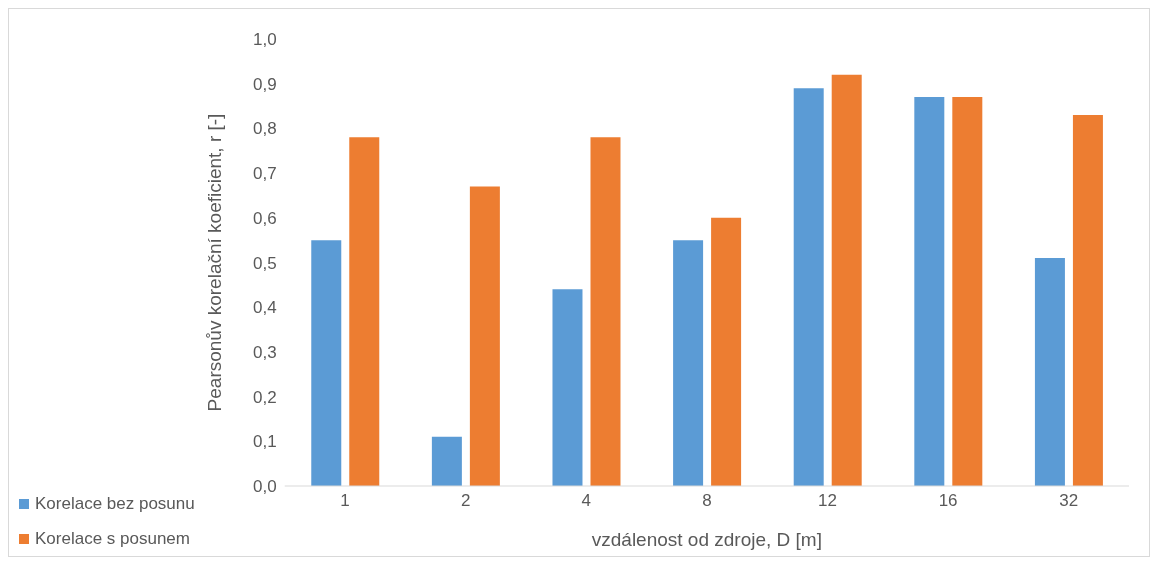  Describe the element at coordinates (265, 308) in the screenshot. I see `y-tick-label: 0,4` at that location.